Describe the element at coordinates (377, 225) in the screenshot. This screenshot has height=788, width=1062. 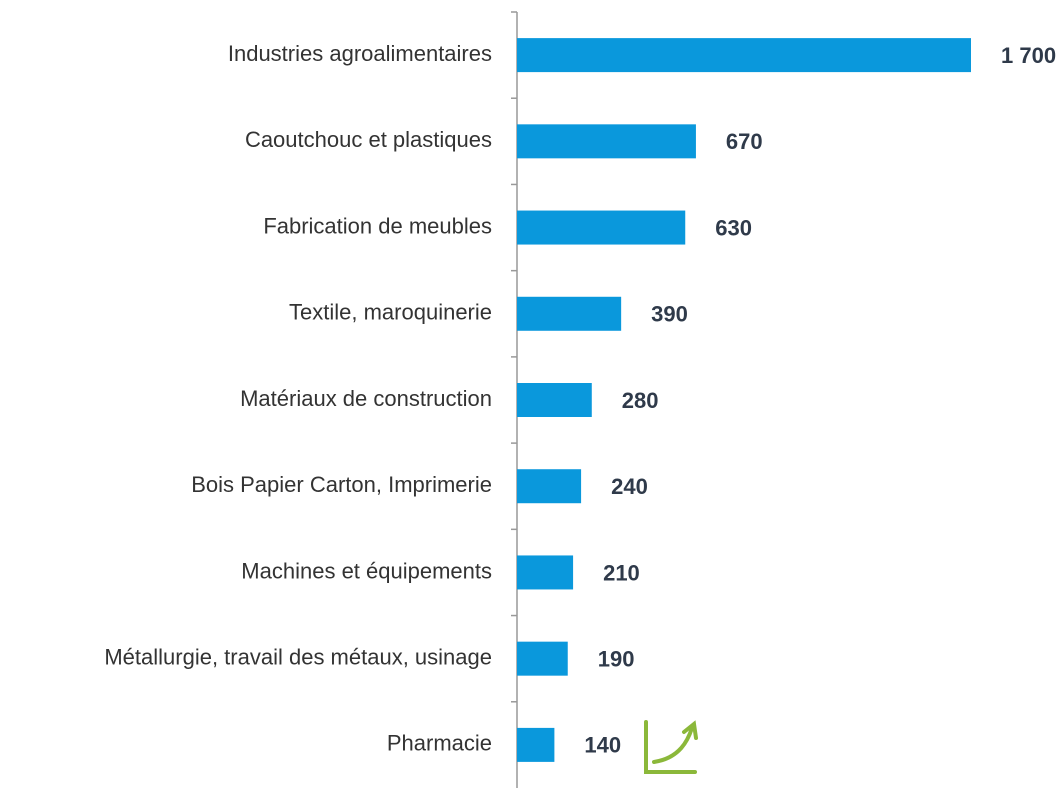
I see `category-label: Fabrication de meubles` at that location.